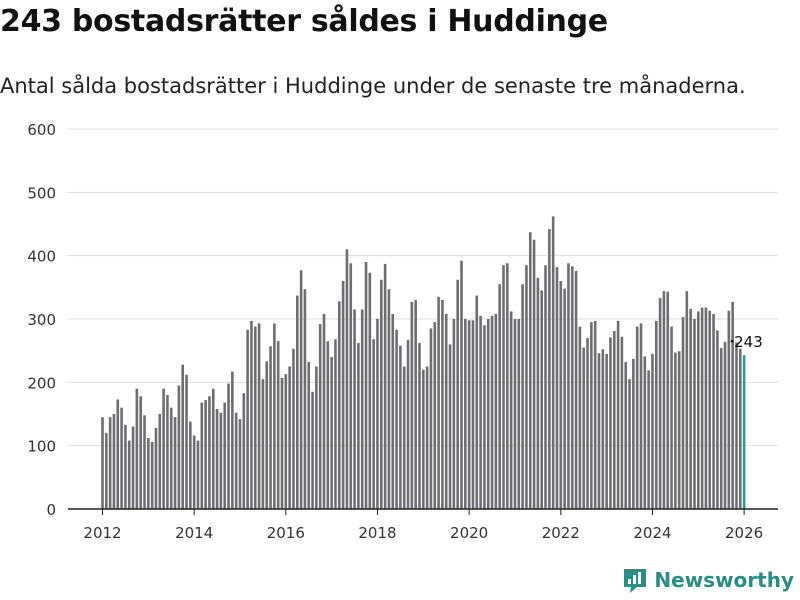 The width and height of the screenshot is (800, 600). Describe the element at coordinates (41, 257) in the screenshot. I see `y-tick-label: 400` at that location.